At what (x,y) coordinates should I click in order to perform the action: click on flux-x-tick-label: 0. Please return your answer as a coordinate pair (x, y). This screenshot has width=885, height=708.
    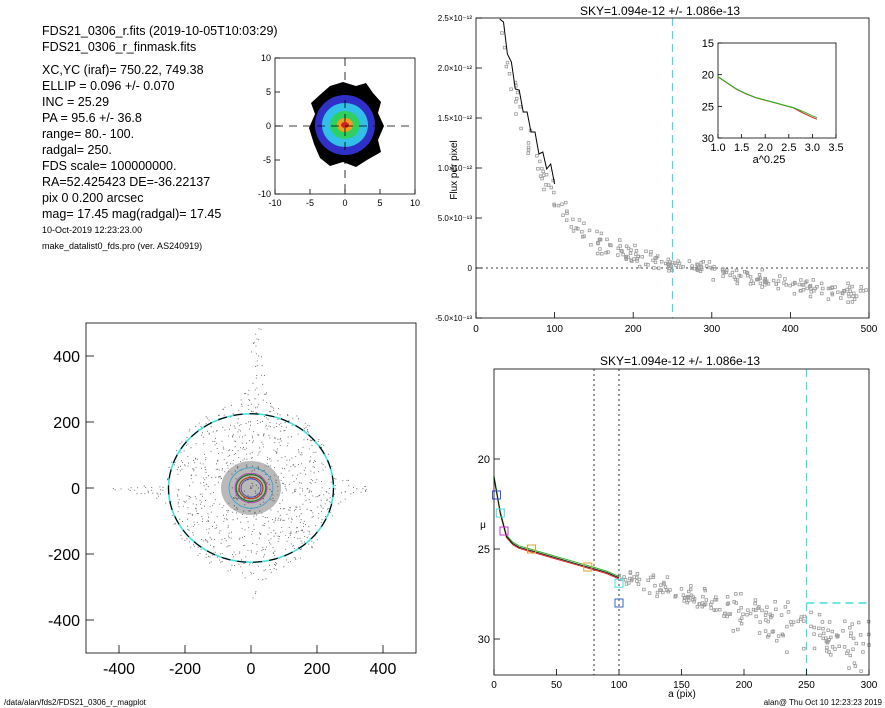
    Looking at the image, I should click on (476, 329).